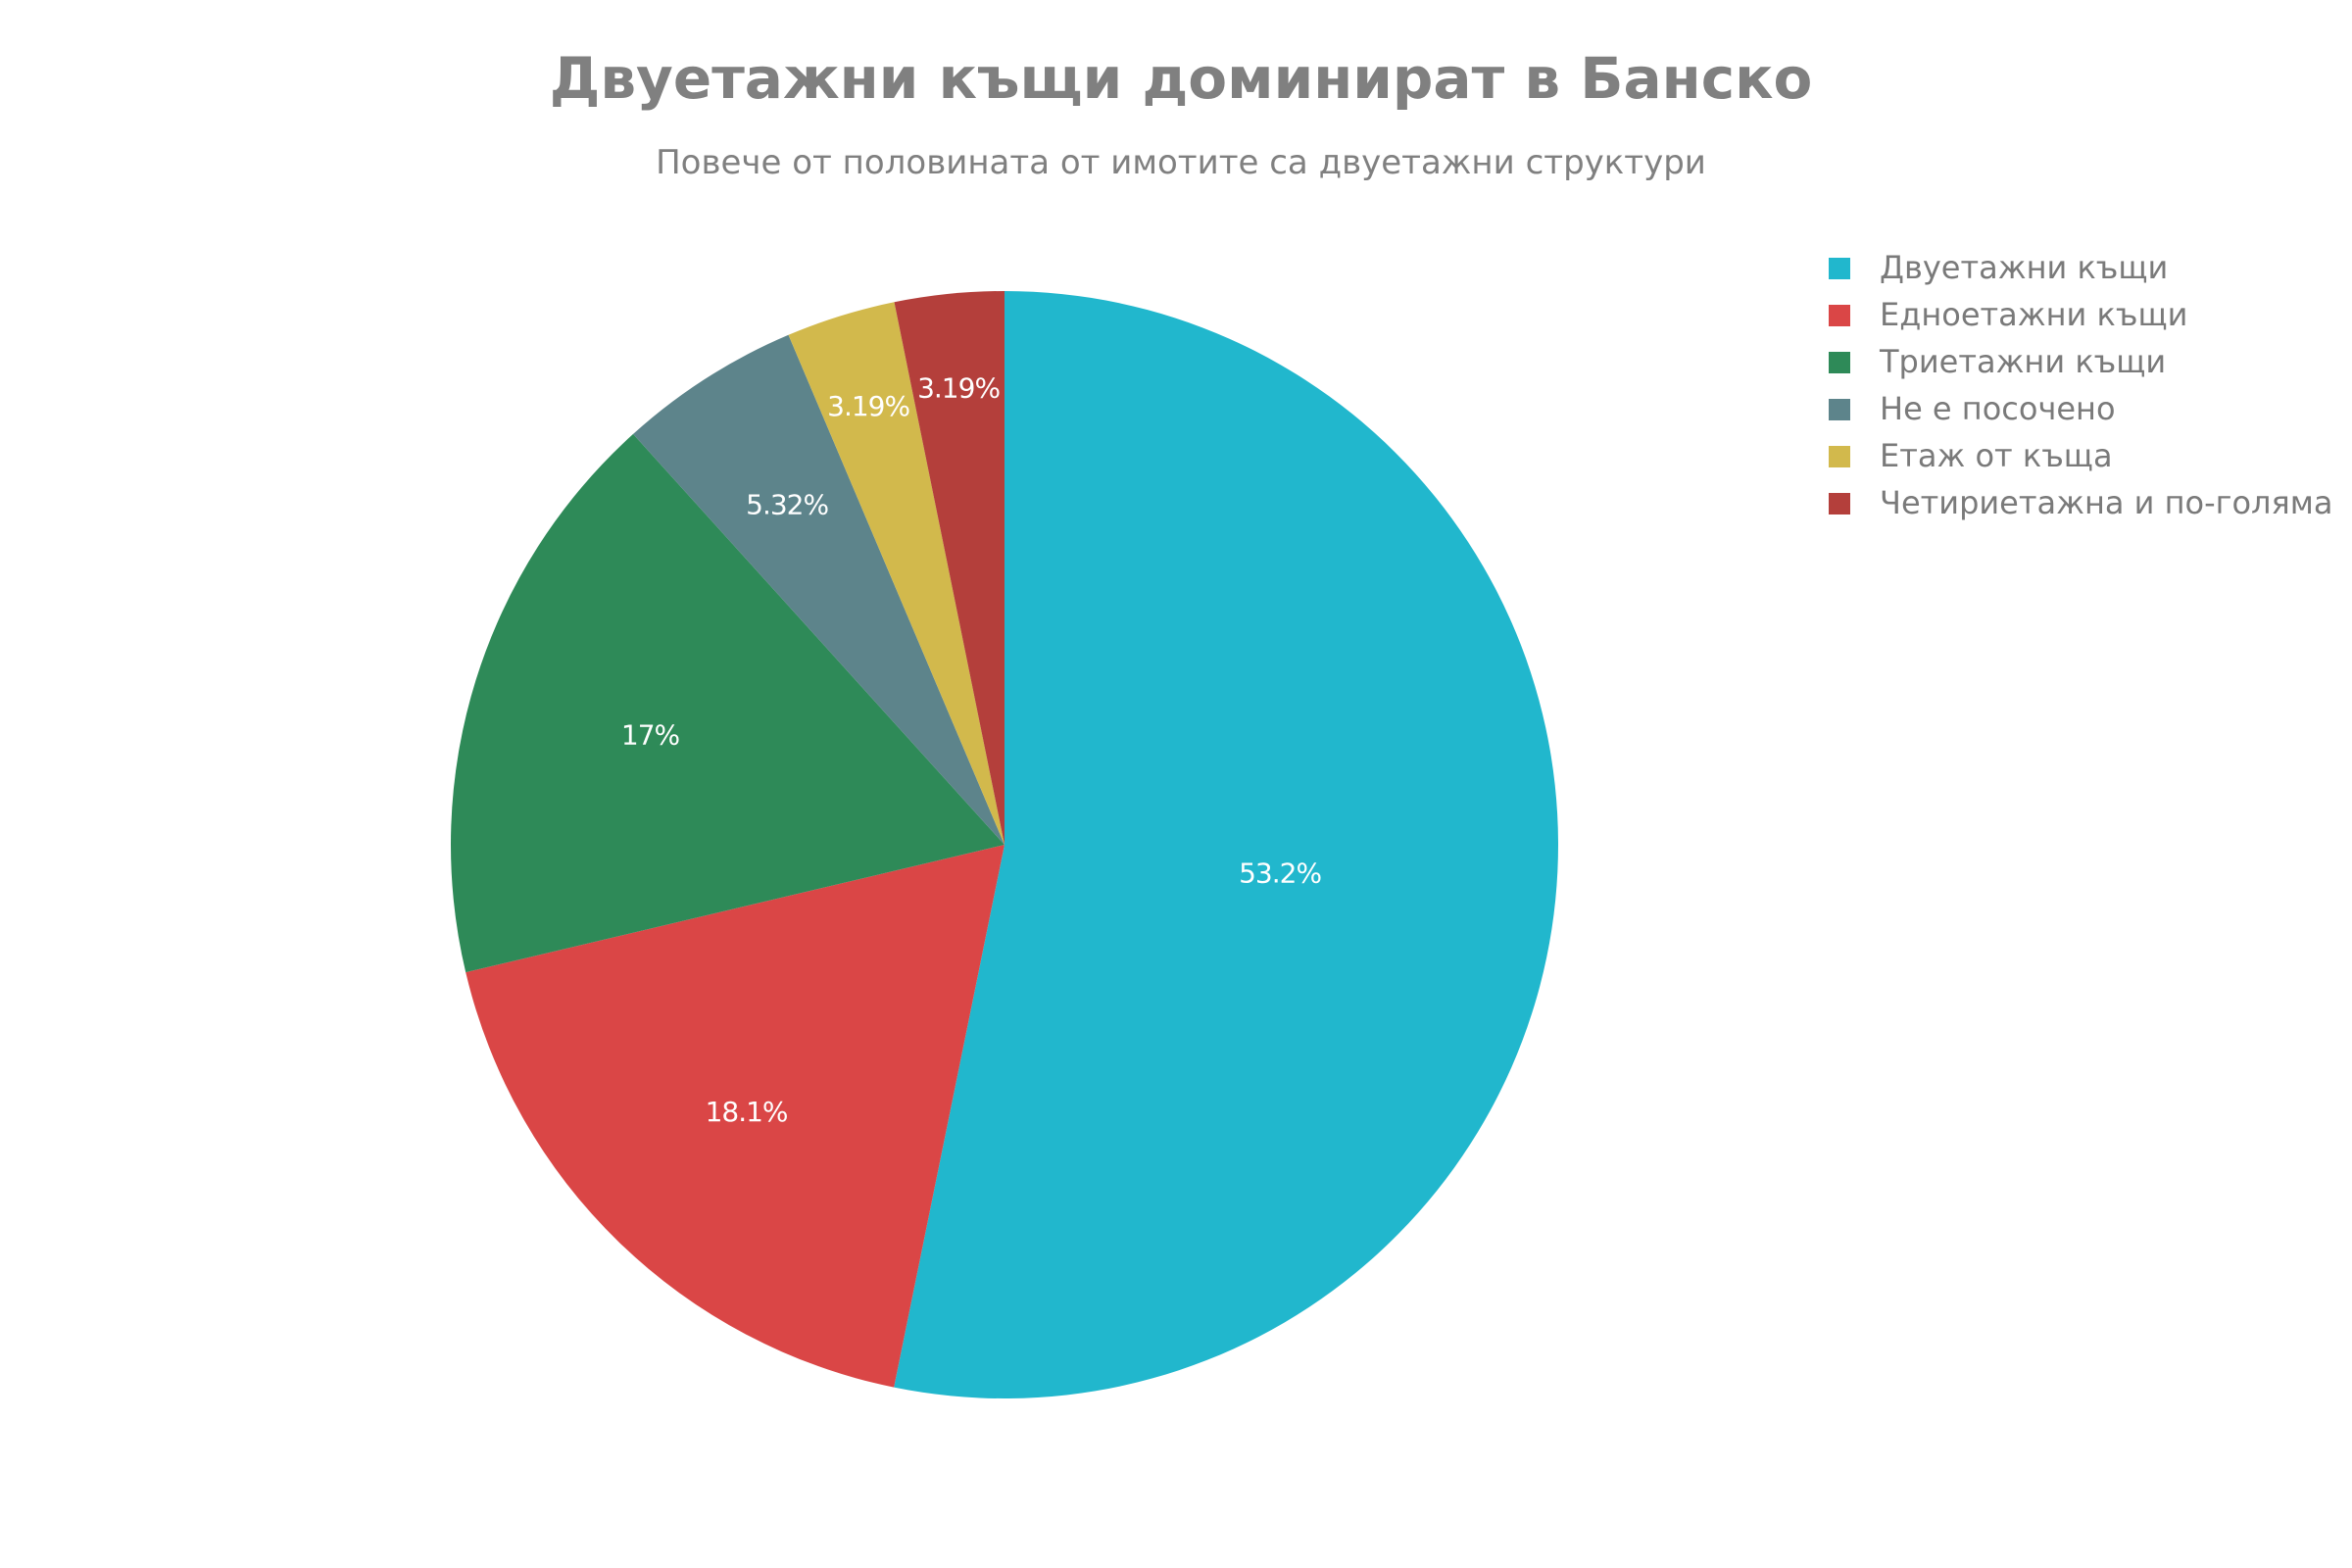 The width and height of the screenshot is (2352, 1568). What do you see at coordinates (1280, 873) in the screenshot?
I see `slice-1-label: 53.2%` at bounding box center [1280, 873].